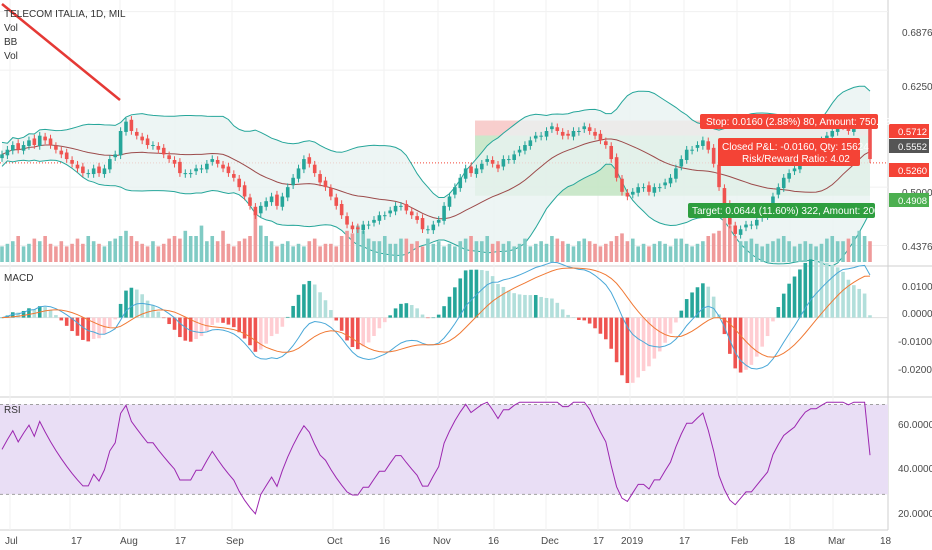 The width and height of the screenshot is (932, 550). Describe the element at coordinates (886, 541) in the screenshot. I see `time-tick-label: 18` at that location.